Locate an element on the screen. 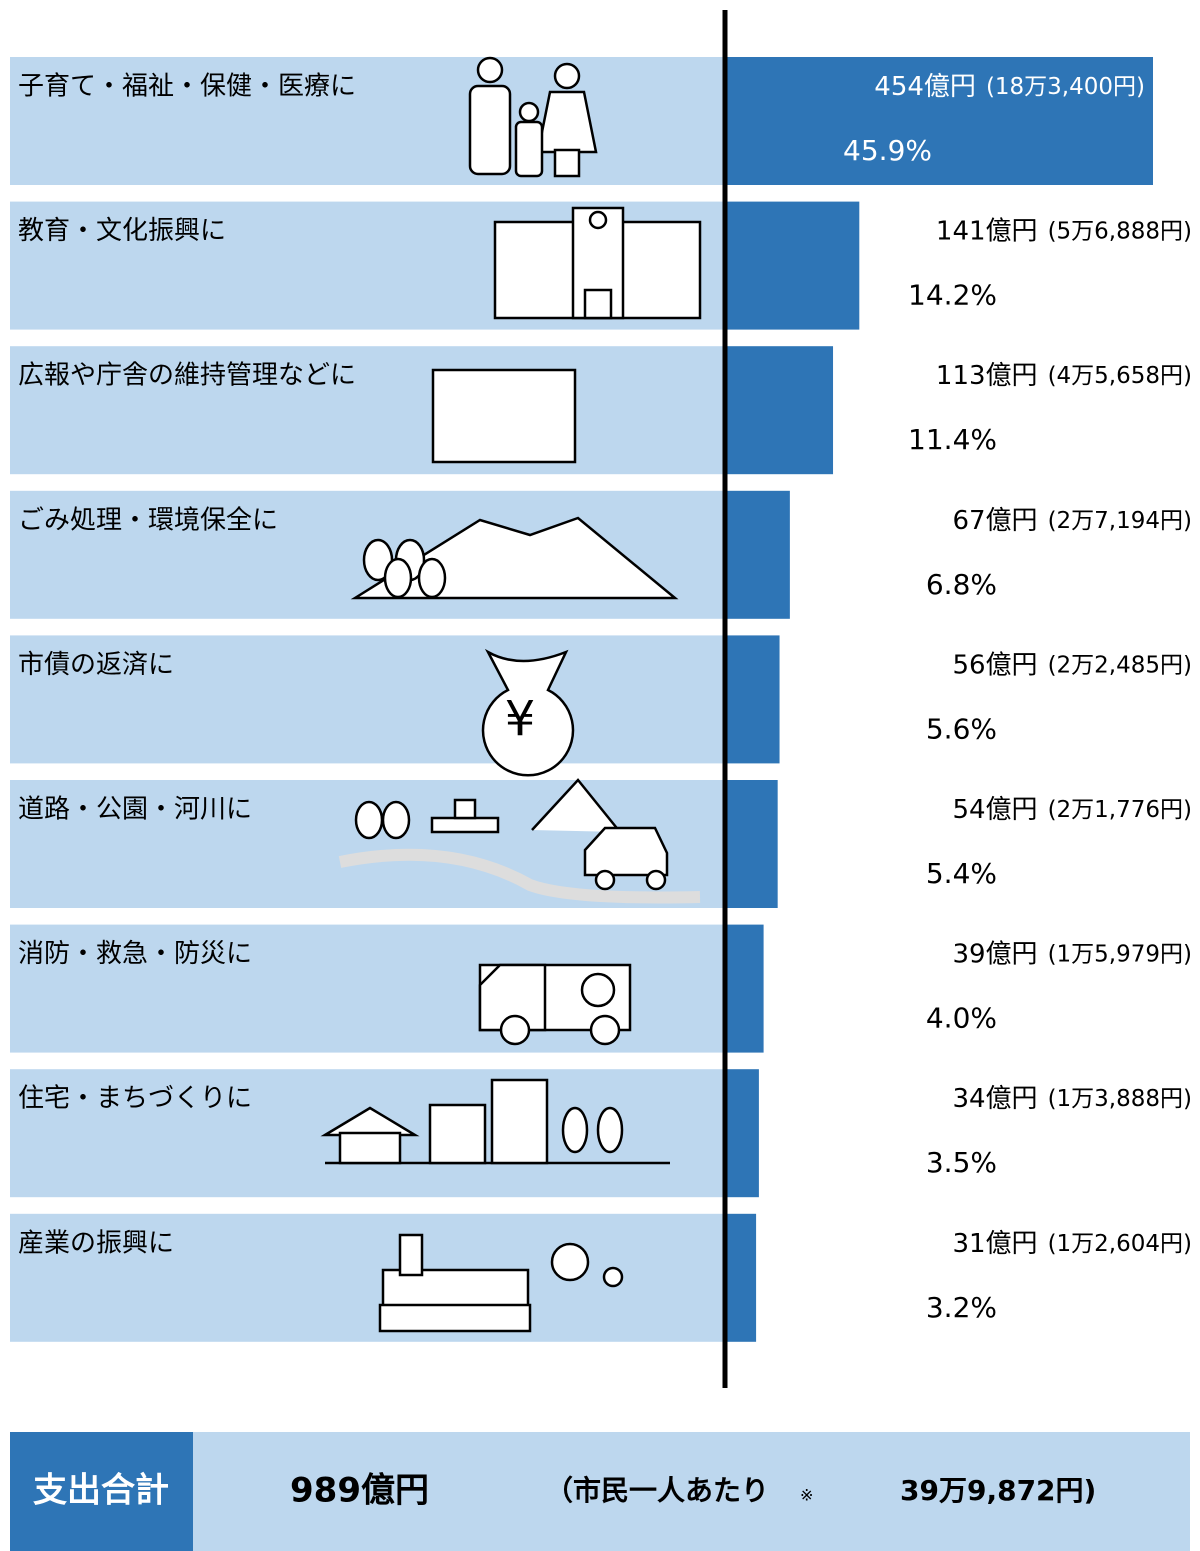 The width and height of the screenshot is (1200, 1551). category-label: ごみ処理・環境保全に is located at coordinates (148, 520).